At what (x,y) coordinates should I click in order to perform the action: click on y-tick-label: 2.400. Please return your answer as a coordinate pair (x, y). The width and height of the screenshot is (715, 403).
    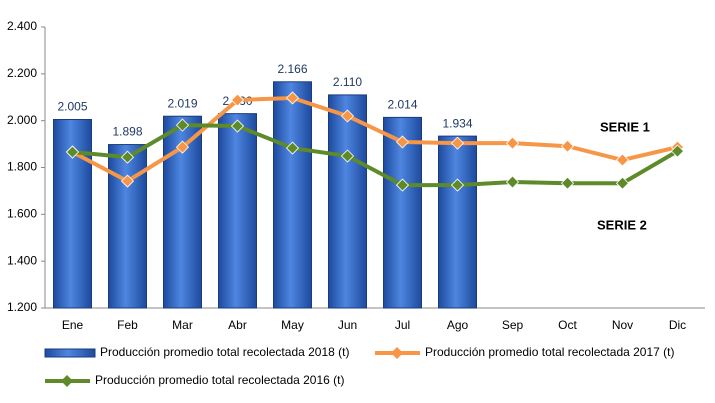
    Looking at the image, I should click on (22, 26).